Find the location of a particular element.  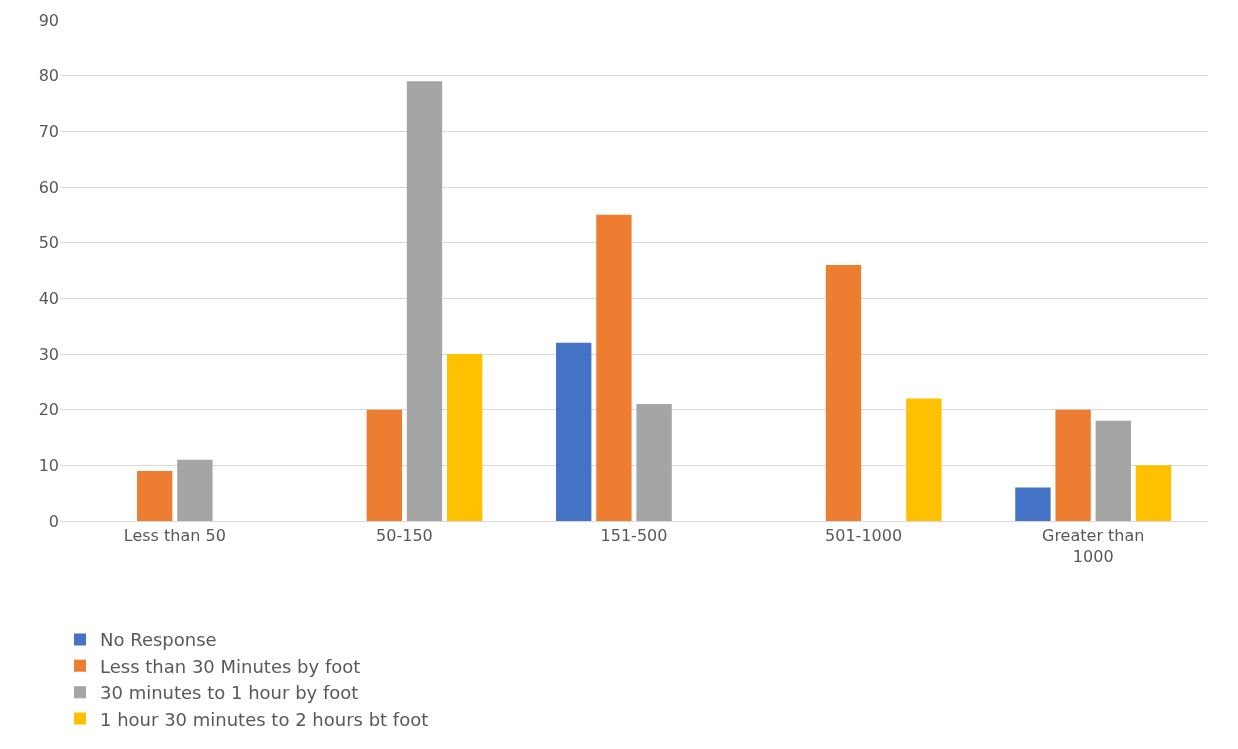

x-tick-label: Greater than 1000 is located at coordinates (1093, 546).